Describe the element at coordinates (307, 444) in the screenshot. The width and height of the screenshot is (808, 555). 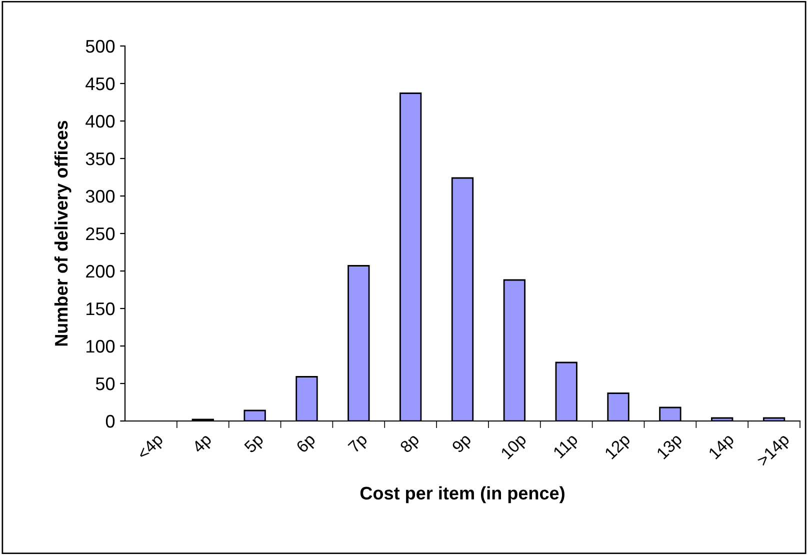
I see `x-tick-label: 6p` at that location.